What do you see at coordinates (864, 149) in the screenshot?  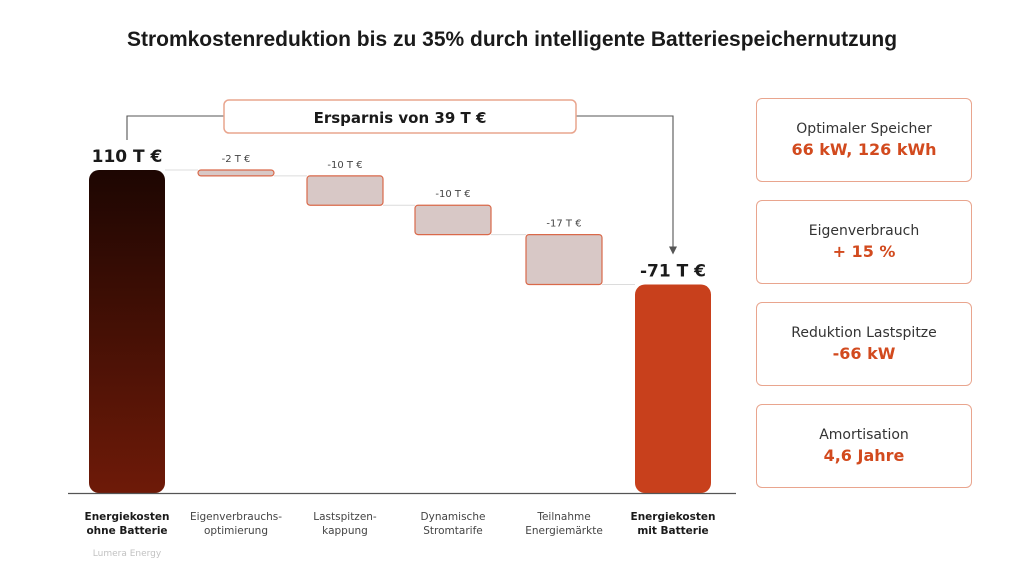 I see `kpi-value: 66 kW, 126 kWh` at bounding box center [864, 149].